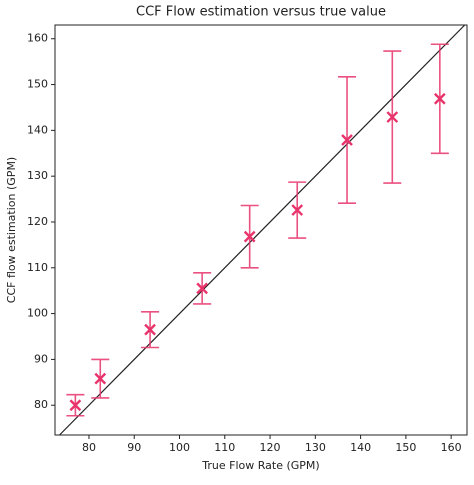 The height and width of the screenshot is (485, 474). I want to click on x-tick-label: 90, so click(134, 447).